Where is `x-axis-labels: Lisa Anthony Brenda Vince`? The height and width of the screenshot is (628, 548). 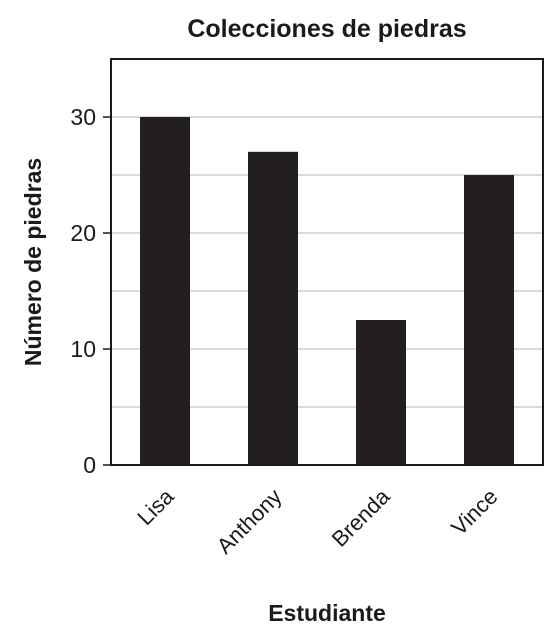 x-axis-labels: Lisa Anthony Brenda Vince is located at coordinates (317, 520).